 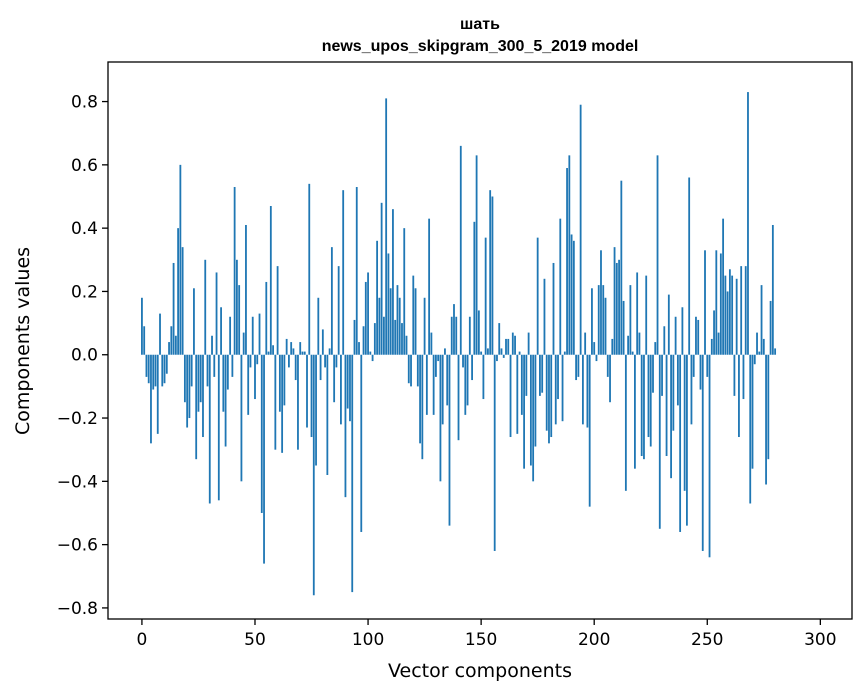 What do you see at coordinates (84, 229) in the screenshot?
I see `y-tick-label: 0.4` at bounding box center [84, 229].